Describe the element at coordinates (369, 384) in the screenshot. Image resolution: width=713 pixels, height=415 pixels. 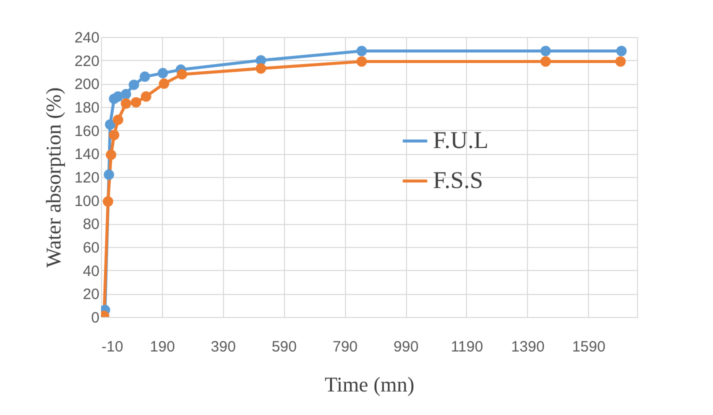
I see `x-axis-title: Time (mn)` at that location.